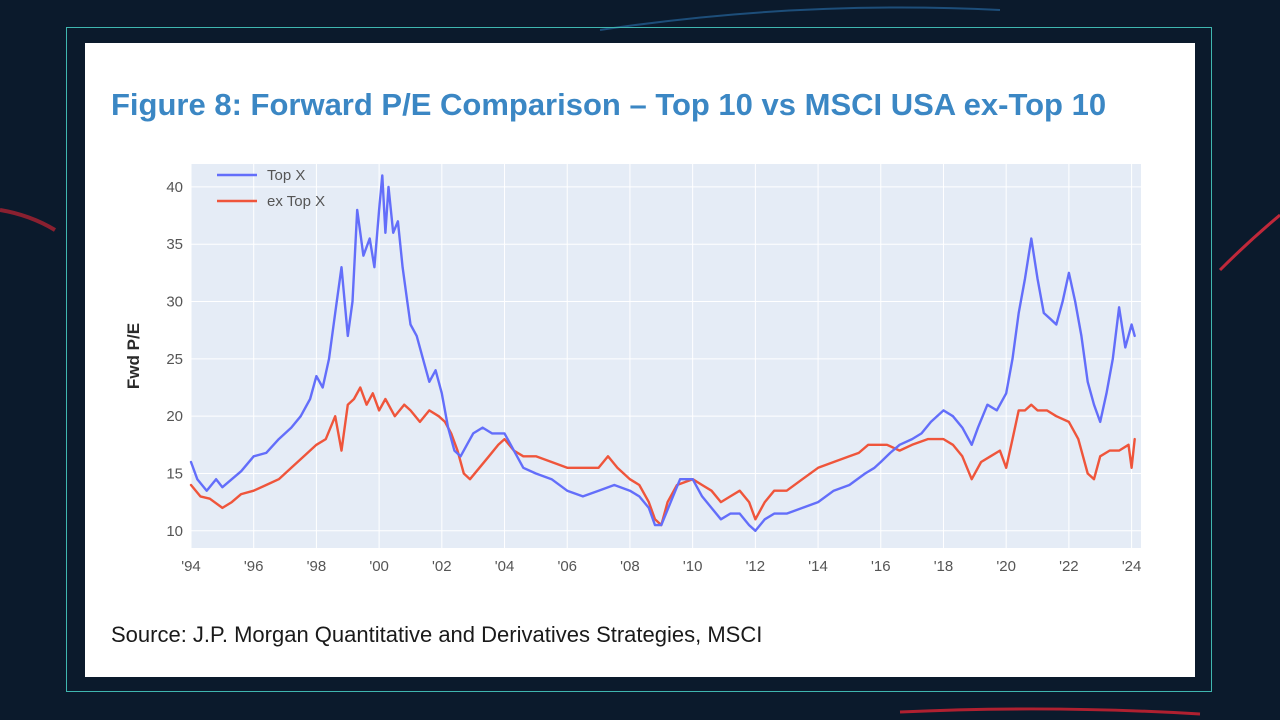 The image size is (1280, 720). What do you see at coordinates (286, 175) in the screenshot?
I see `legend-item-top-x-label: Top X` at bounding box center [286, 175].